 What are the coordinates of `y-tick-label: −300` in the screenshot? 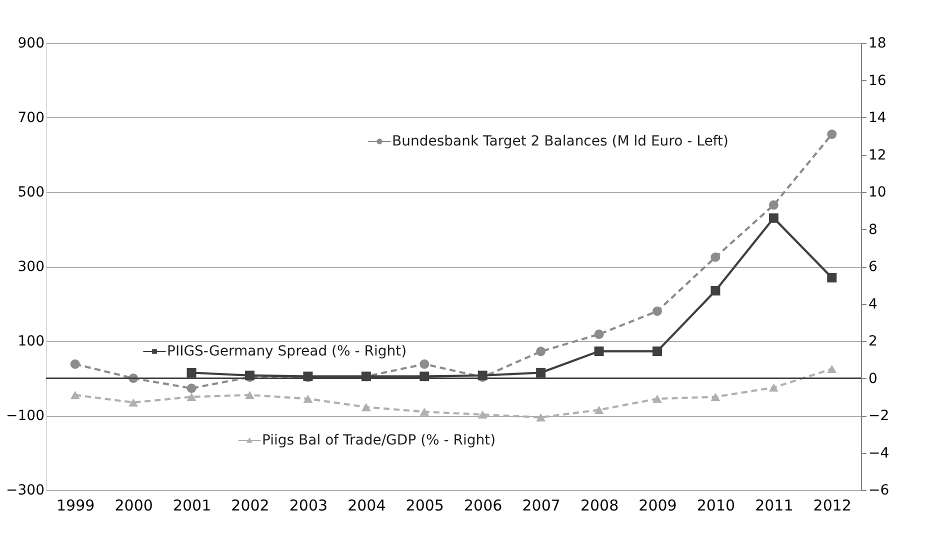 It's located at (25, 490).